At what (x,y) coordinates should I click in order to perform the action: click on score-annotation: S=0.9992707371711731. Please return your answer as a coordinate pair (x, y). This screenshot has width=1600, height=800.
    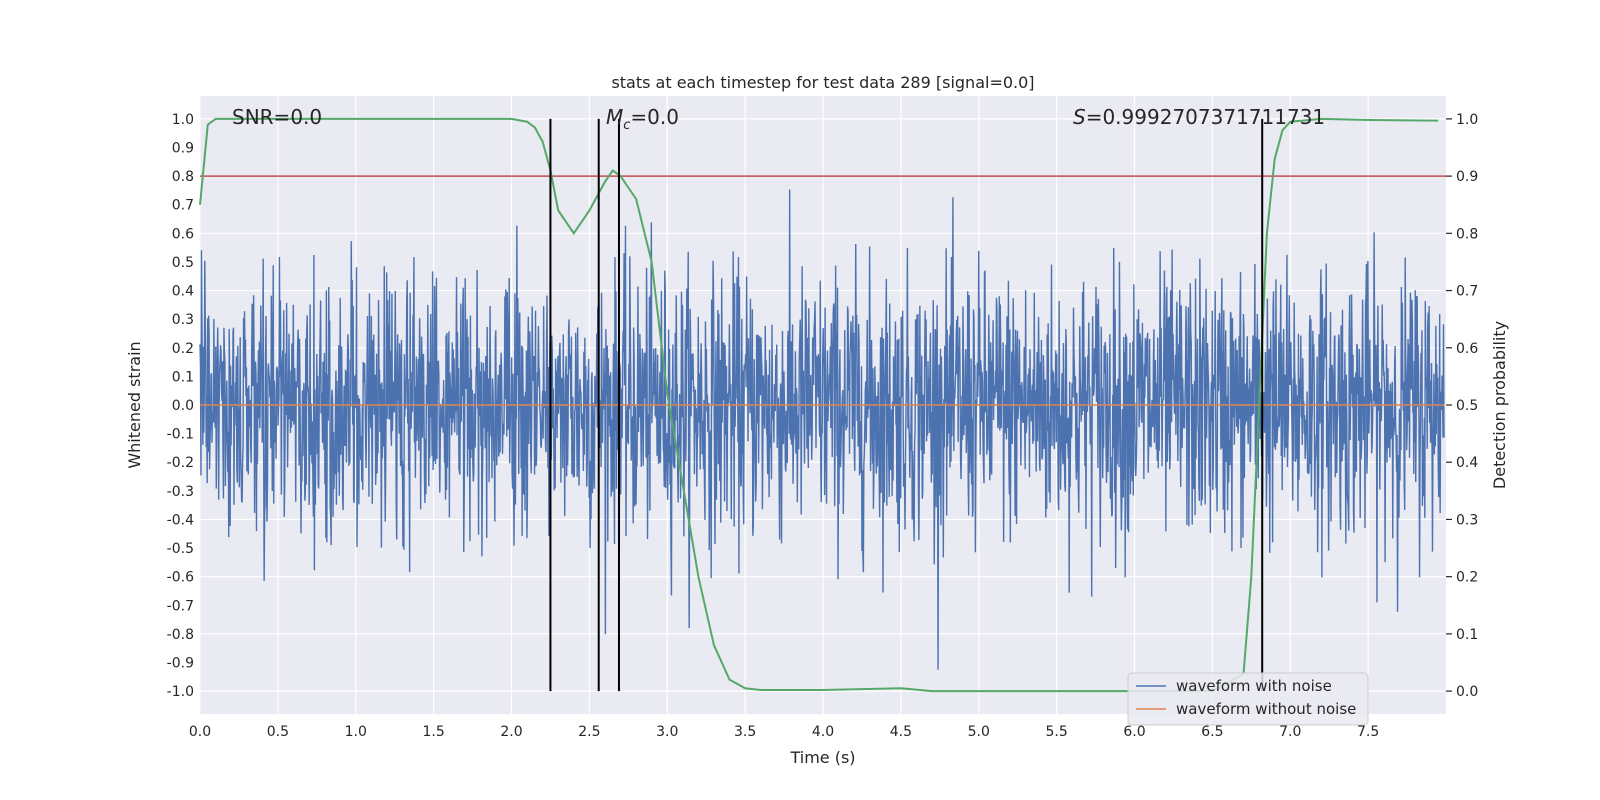
    Looking at the image, I should click on (1199, 117).